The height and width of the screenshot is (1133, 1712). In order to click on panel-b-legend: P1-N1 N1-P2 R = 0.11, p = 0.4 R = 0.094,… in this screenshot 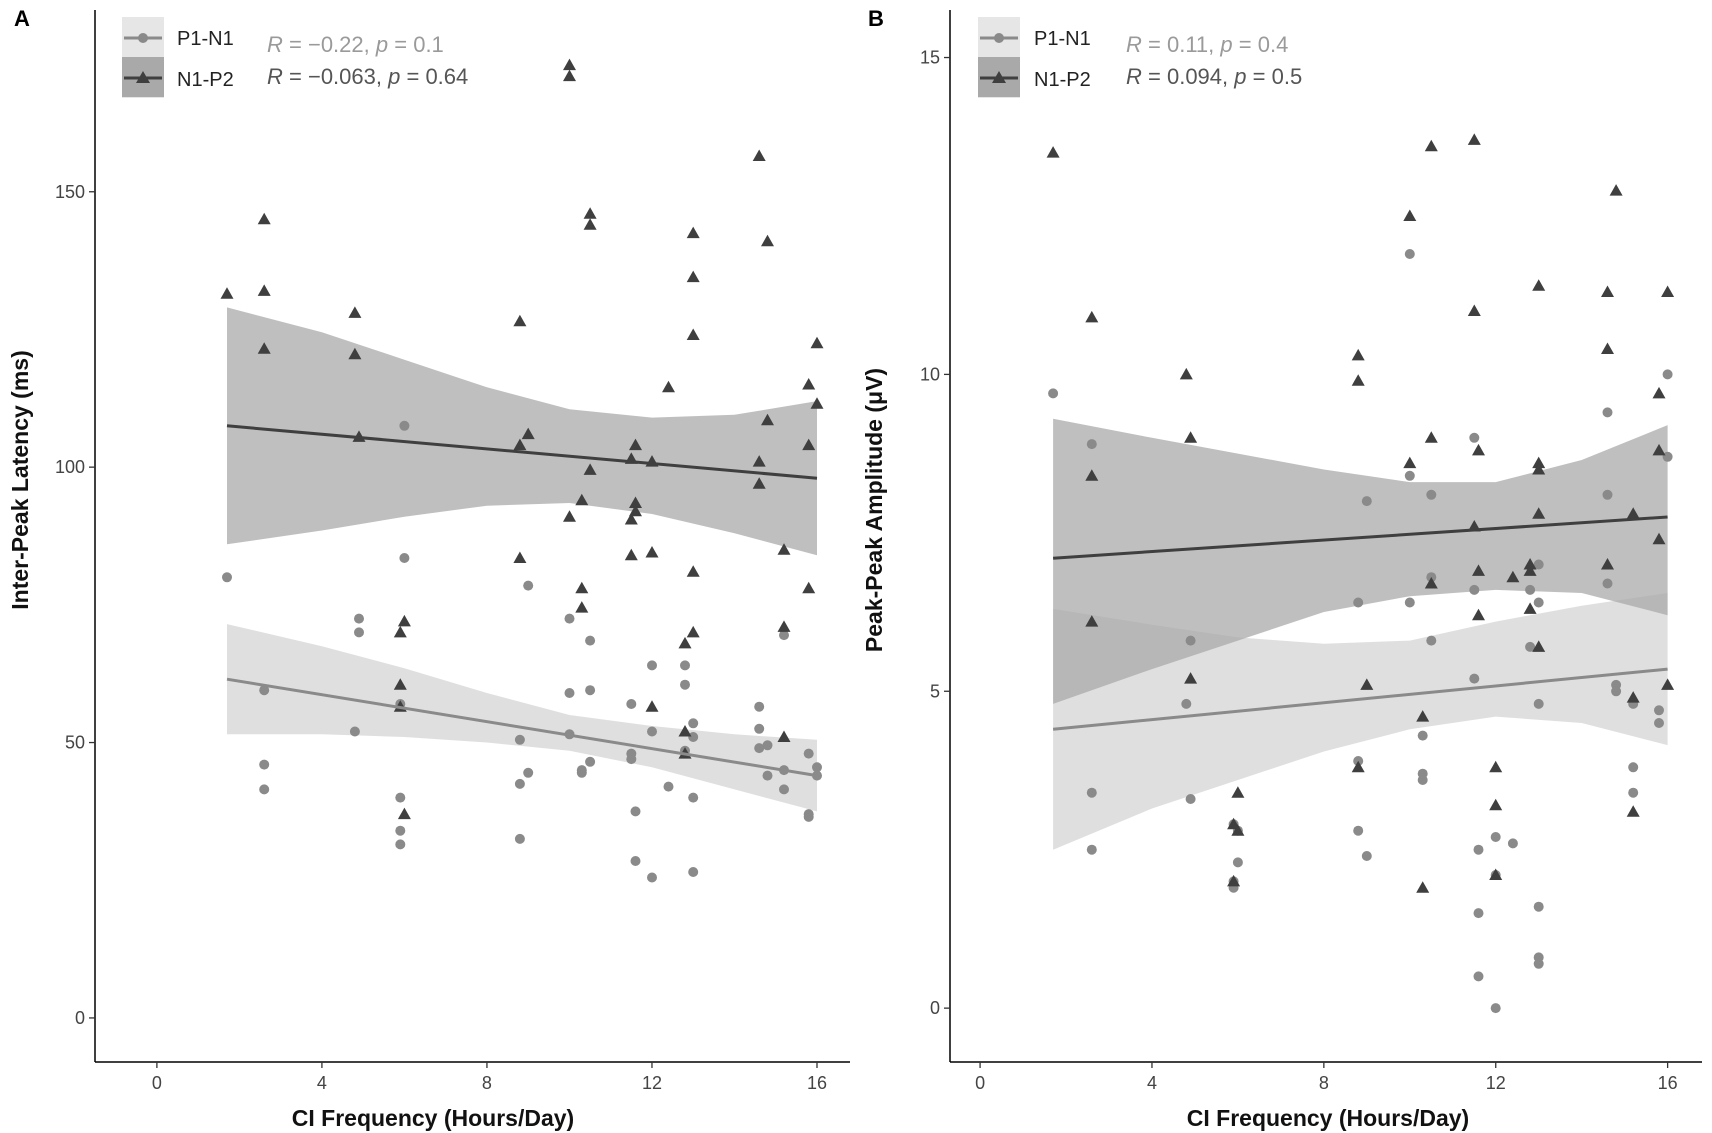, I will do `click(1140, 57)`.